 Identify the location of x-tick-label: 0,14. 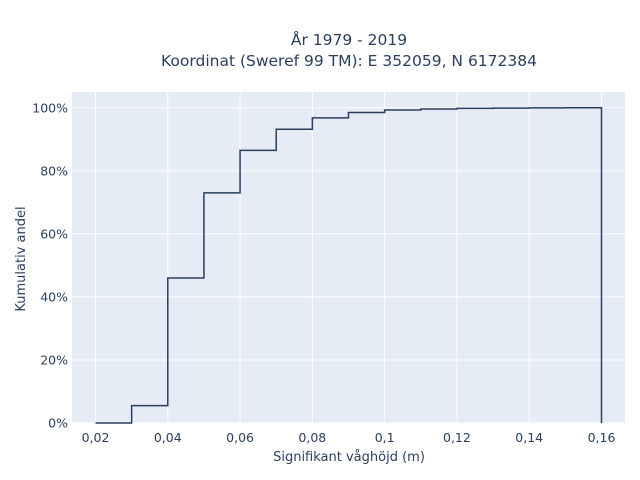
(529, 437).